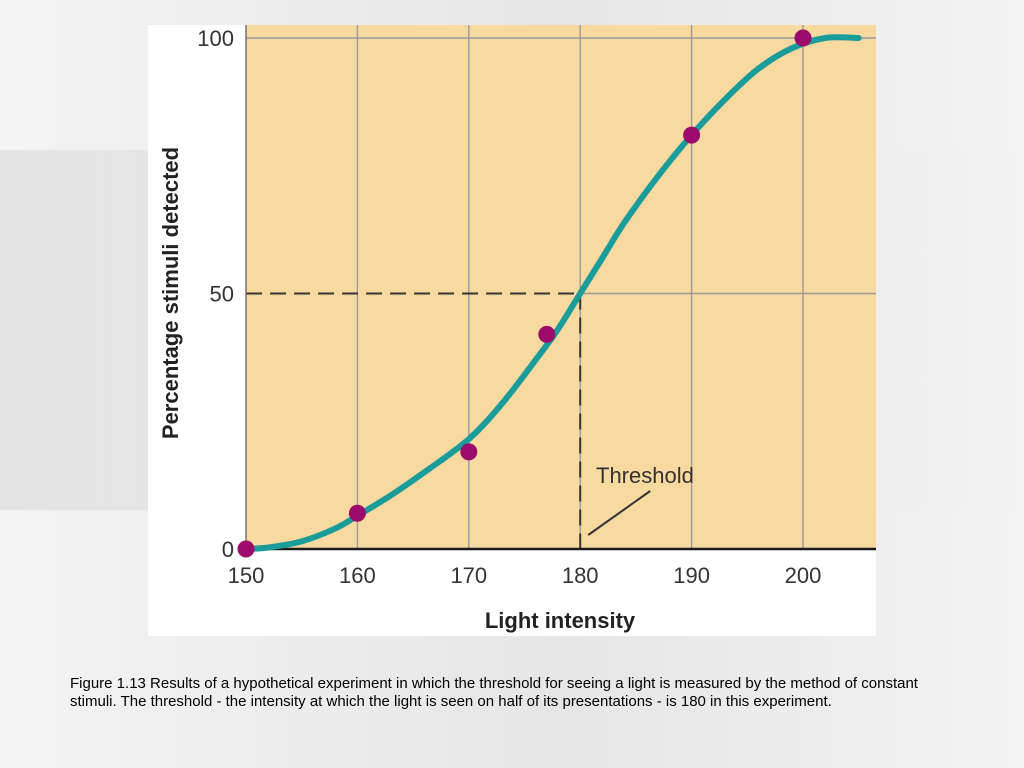 The width and height of the screenshot is (1024, 768). What do you see at coordinates (222, 294) in the screenshot?
I see `y-tick-label: 50` at bounding box center [222, 294].